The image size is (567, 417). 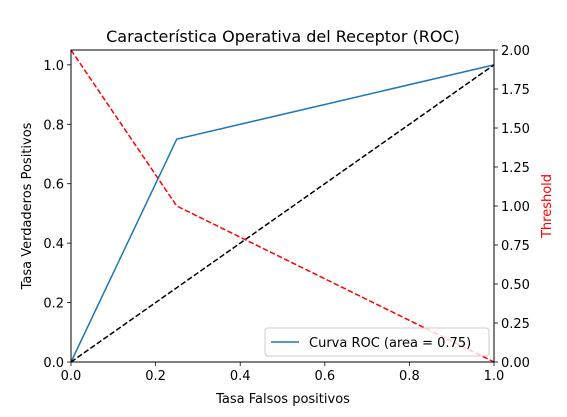 I want to click on x-tick-label: 0.2, so click(x=155, y=376).